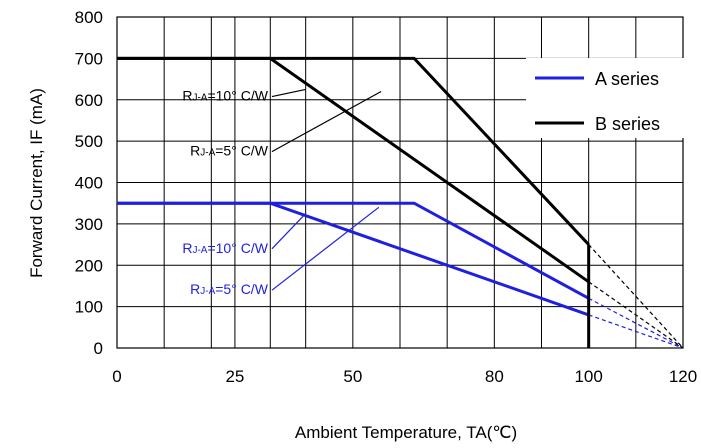  I want to click on y-tick-label: 200, so click(89, 265).